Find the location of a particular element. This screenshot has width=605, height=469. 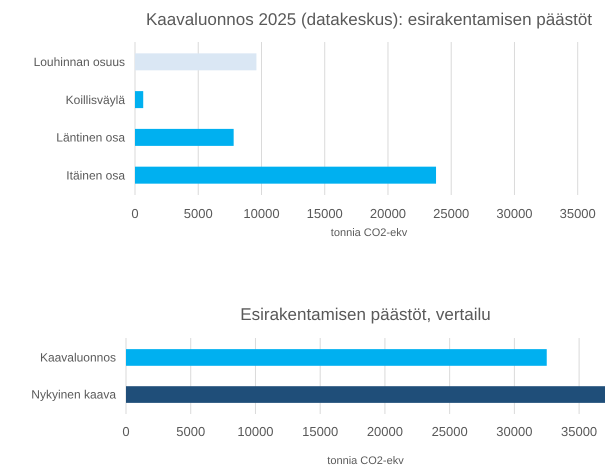

y-tick-label: Louhinnan osuus is located at coordinates (79, 62).